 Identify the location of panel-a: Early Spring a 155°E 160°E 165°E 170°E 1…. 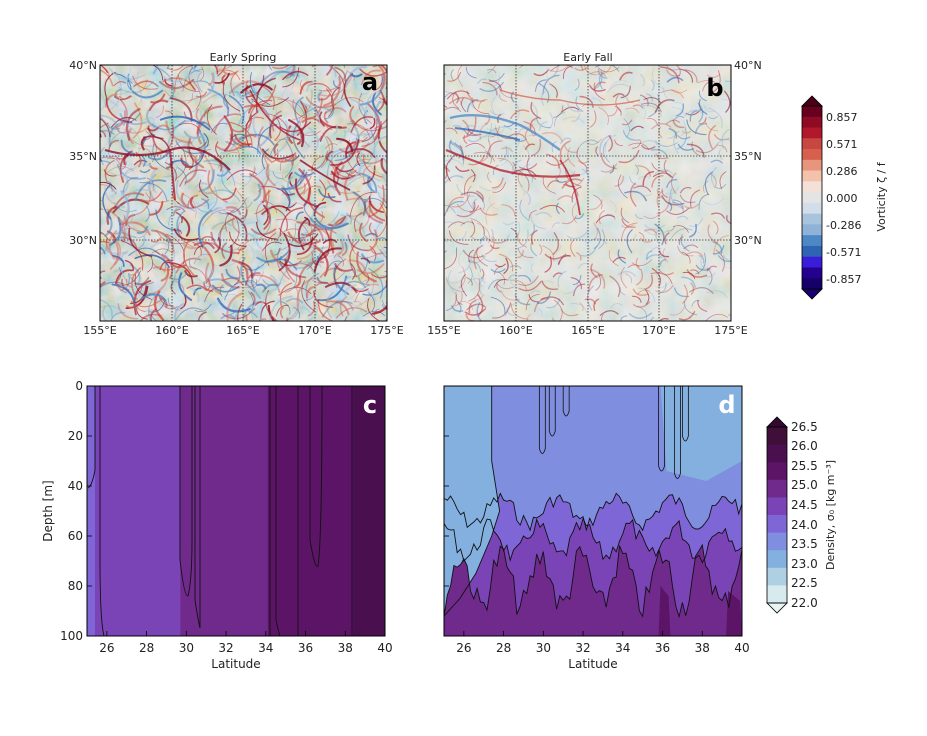
(236, 194).